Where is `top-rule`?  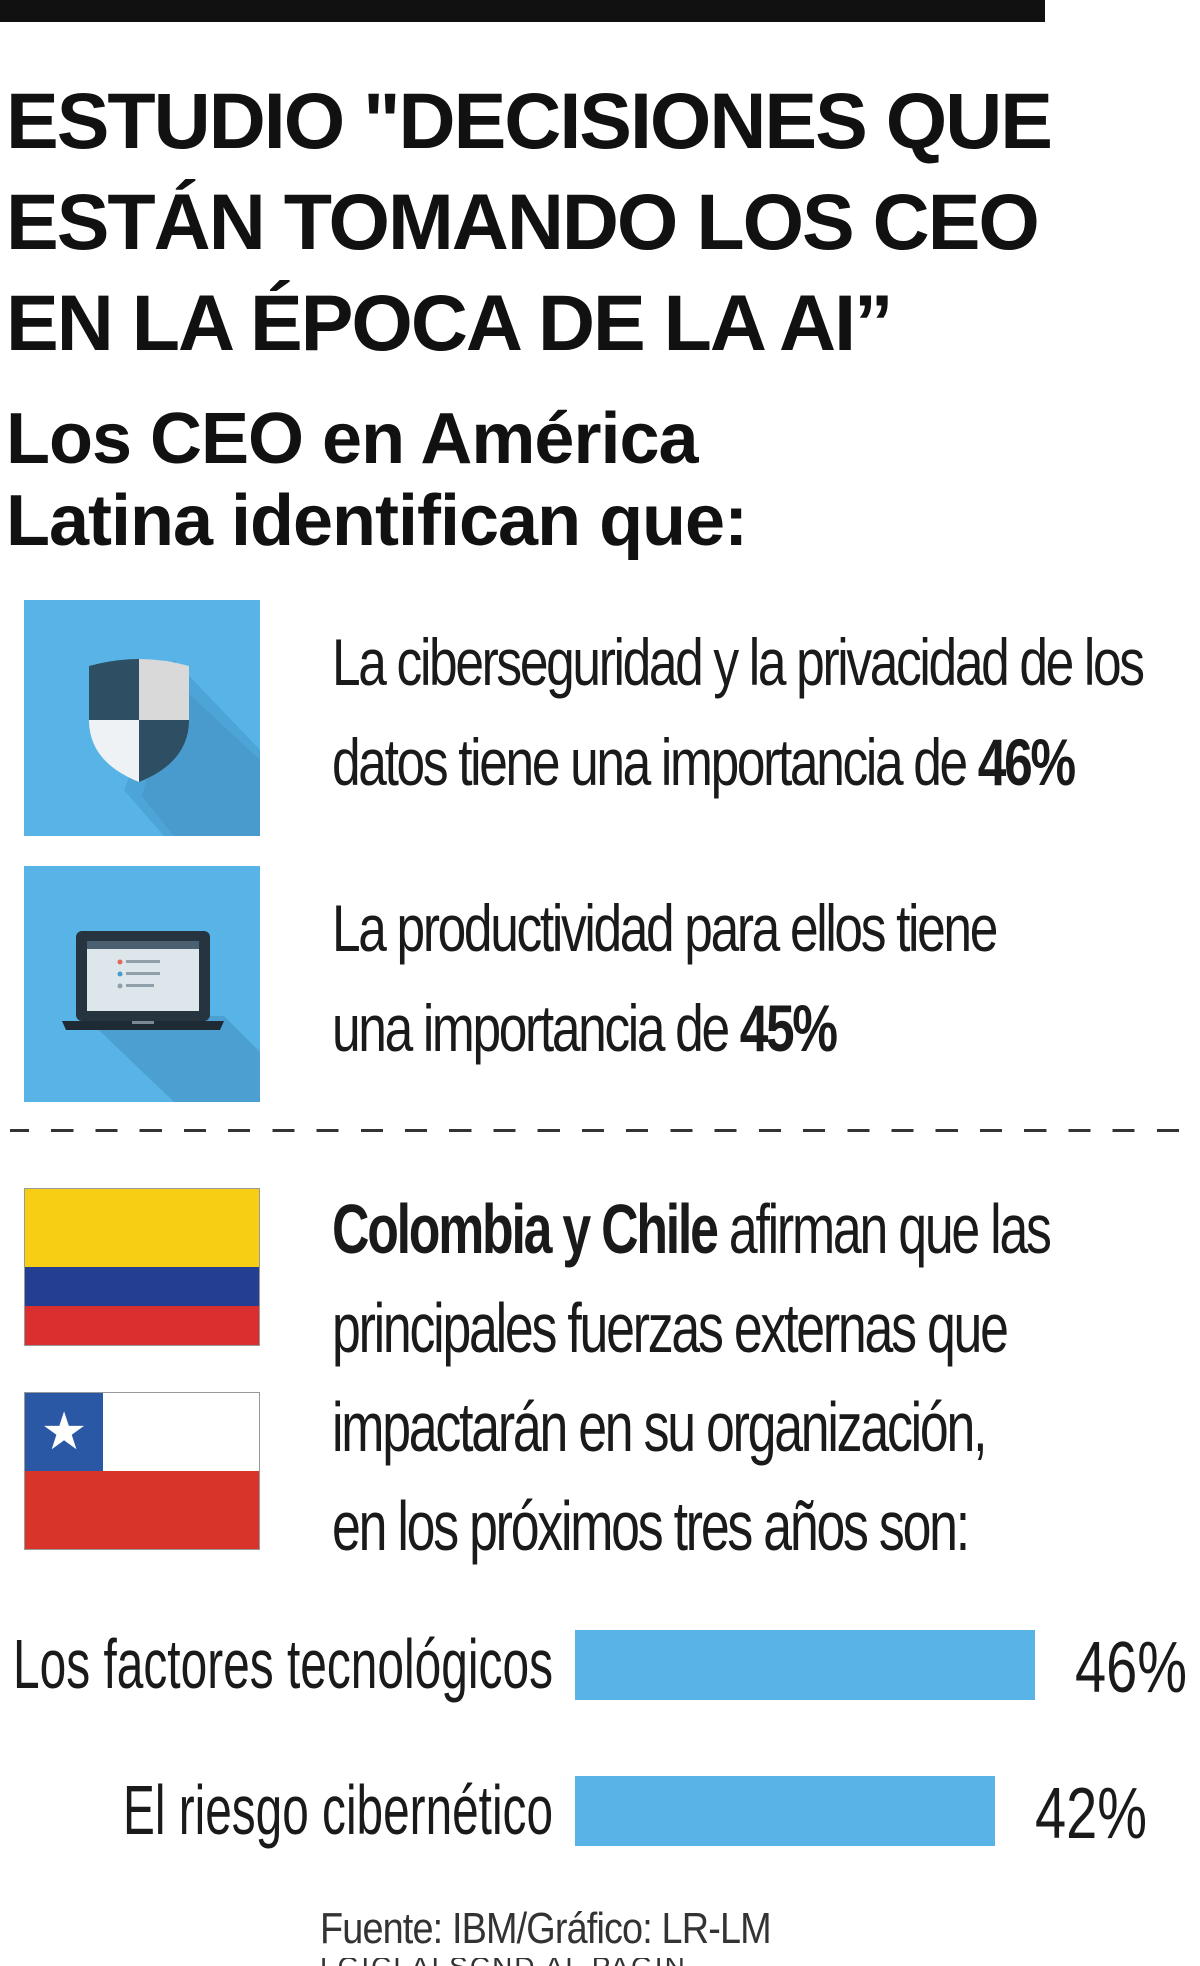
top-rule is located at coordinates (522, 11).